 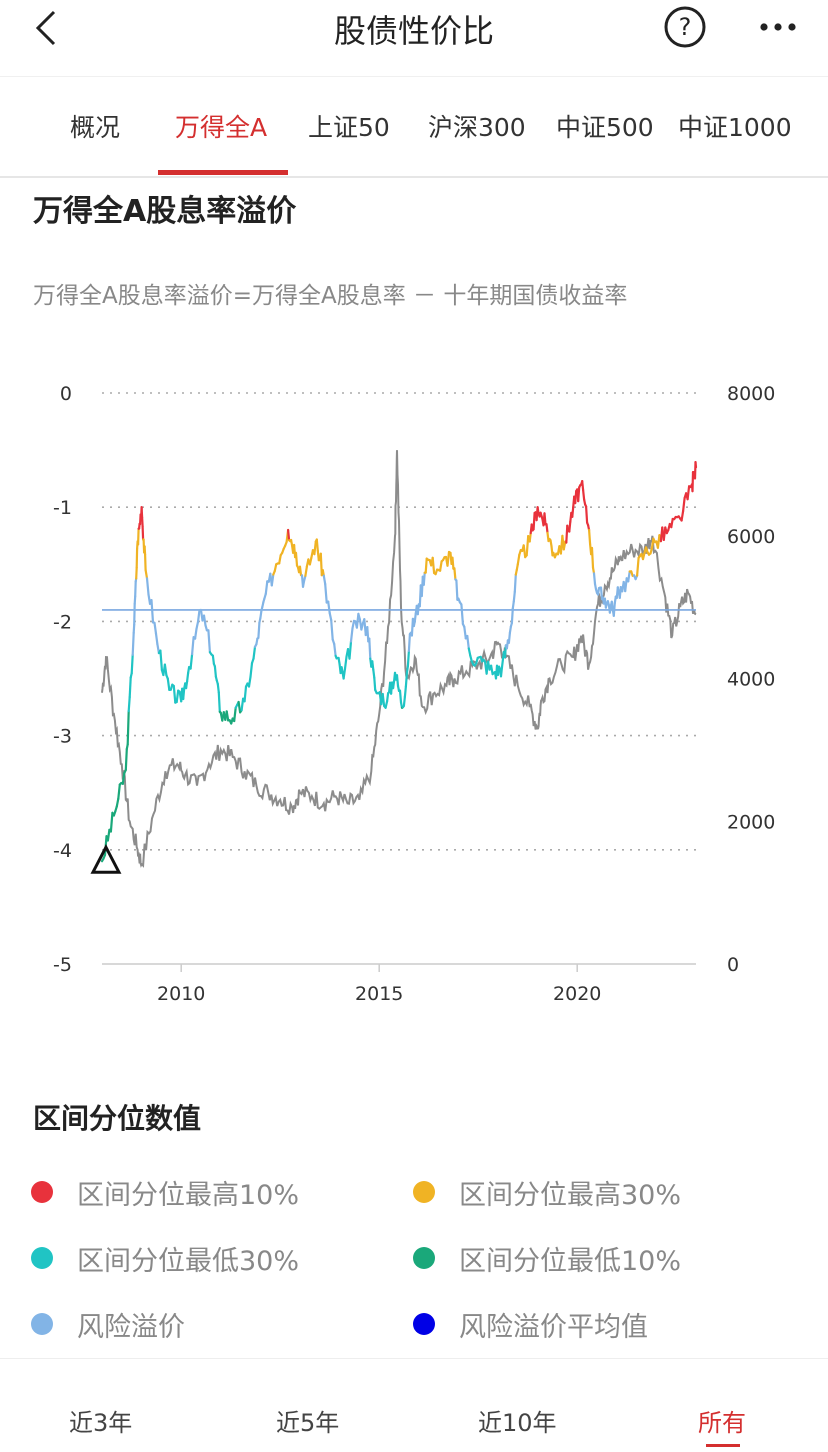 What do you see at coordinates (379, 994) in the screenshot?
I see `x-tick-label: 2015` at bounding box center [379, 994].